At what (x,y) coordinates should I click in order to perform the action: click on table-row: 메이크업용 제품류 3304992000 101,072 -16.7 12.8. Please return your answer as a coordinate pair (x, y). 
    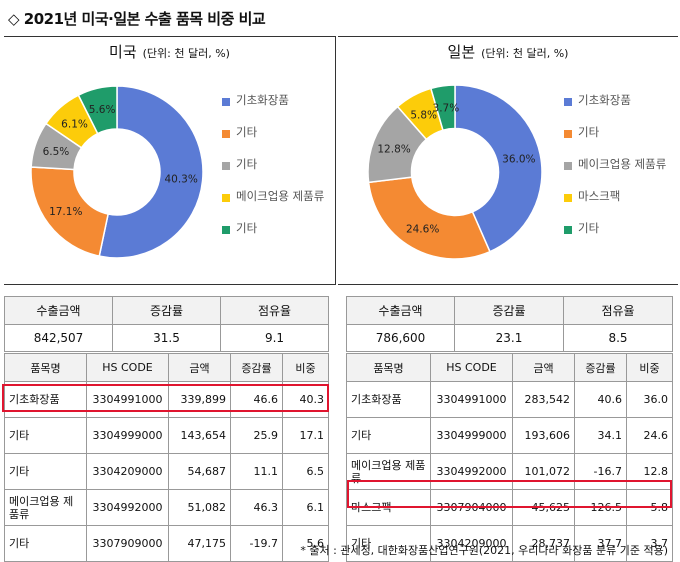
    Looking at the image, I should click on (509, 471).